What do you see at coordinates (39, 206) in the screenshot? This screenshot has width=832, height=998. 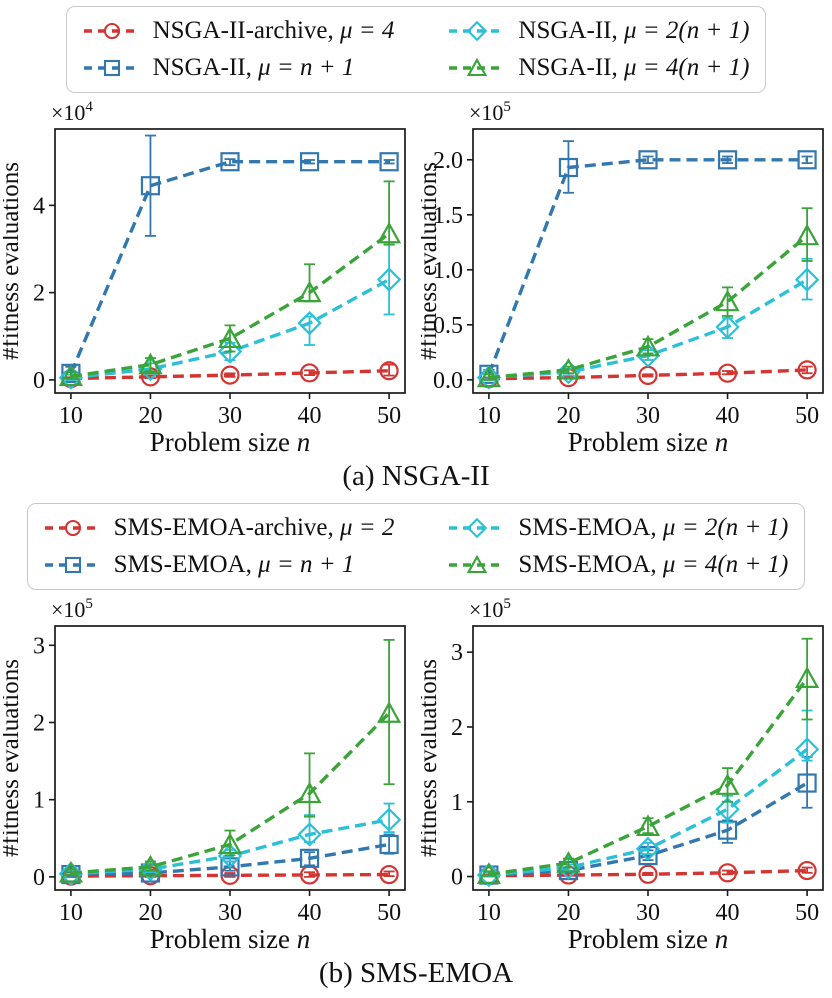 I see `y-tick-label: 4` at bounding box center [39, 206].